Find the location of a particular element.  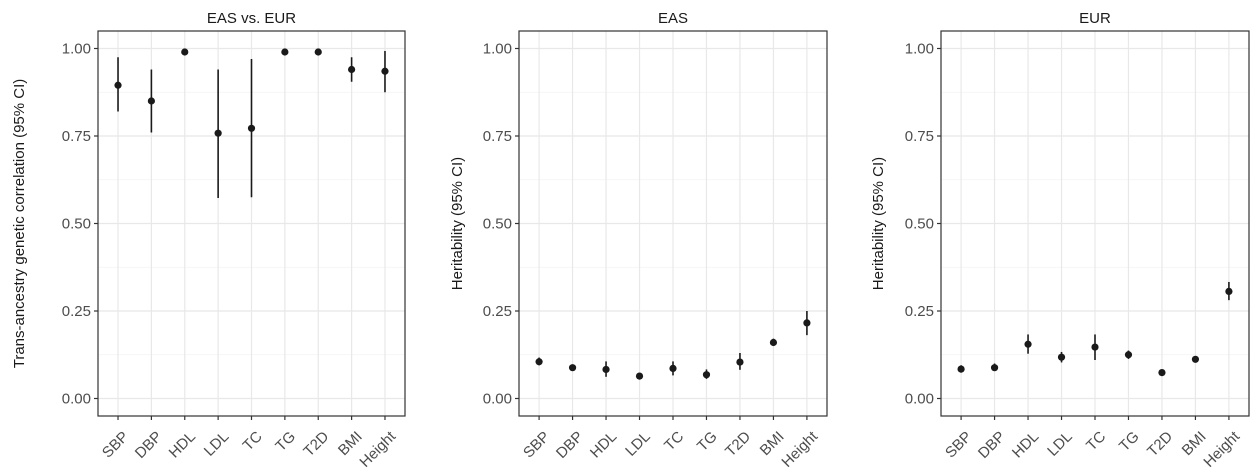

chart-title: EAS is located at coordinates (673, 18).